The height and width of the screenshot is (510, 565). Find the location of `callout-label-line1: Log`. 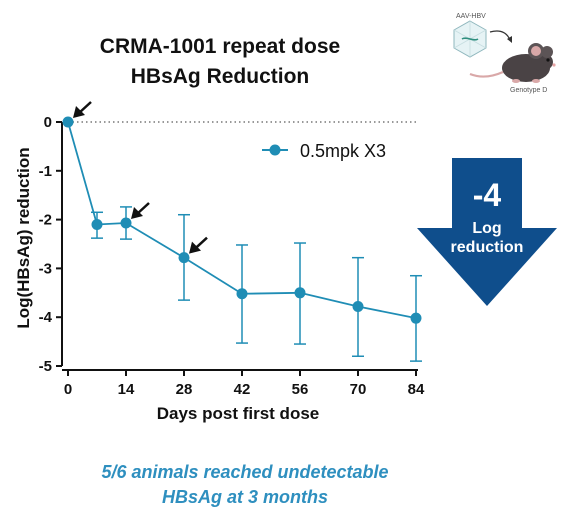

callout-label-line1: Log is located at coordinates (487, 228).